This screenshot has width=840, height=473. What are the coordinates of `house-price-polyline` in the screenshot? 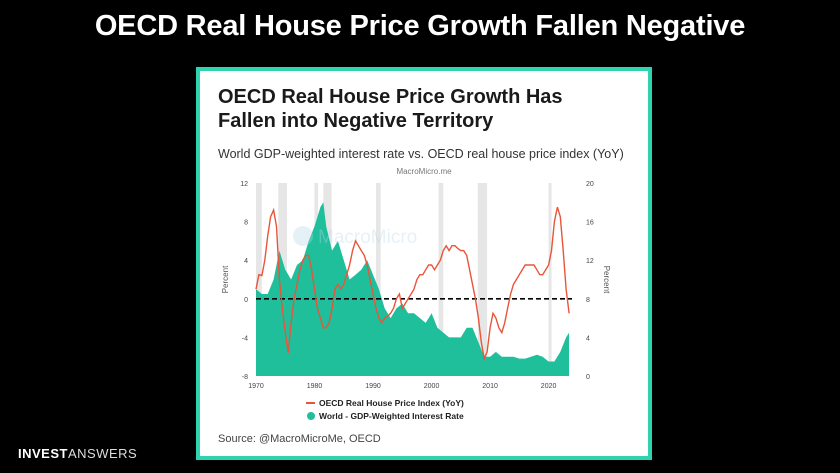 It's located at (412, 284).